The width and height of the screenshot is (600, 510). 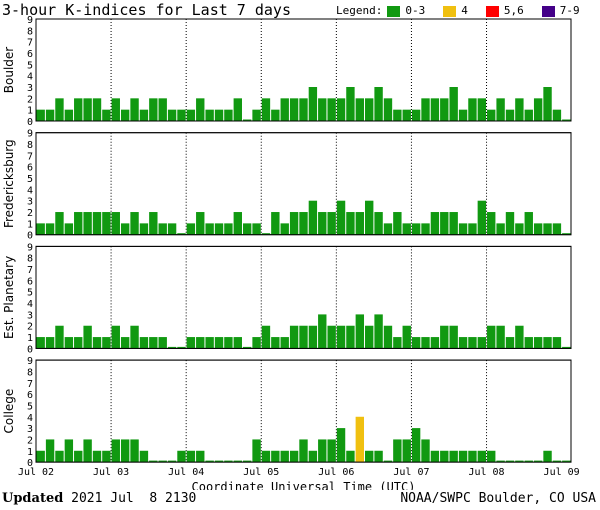 What do you see at coordinates (30, 361) in the screenshot?
I see `y-tick-label: 9` at bounding box center [30, 361].